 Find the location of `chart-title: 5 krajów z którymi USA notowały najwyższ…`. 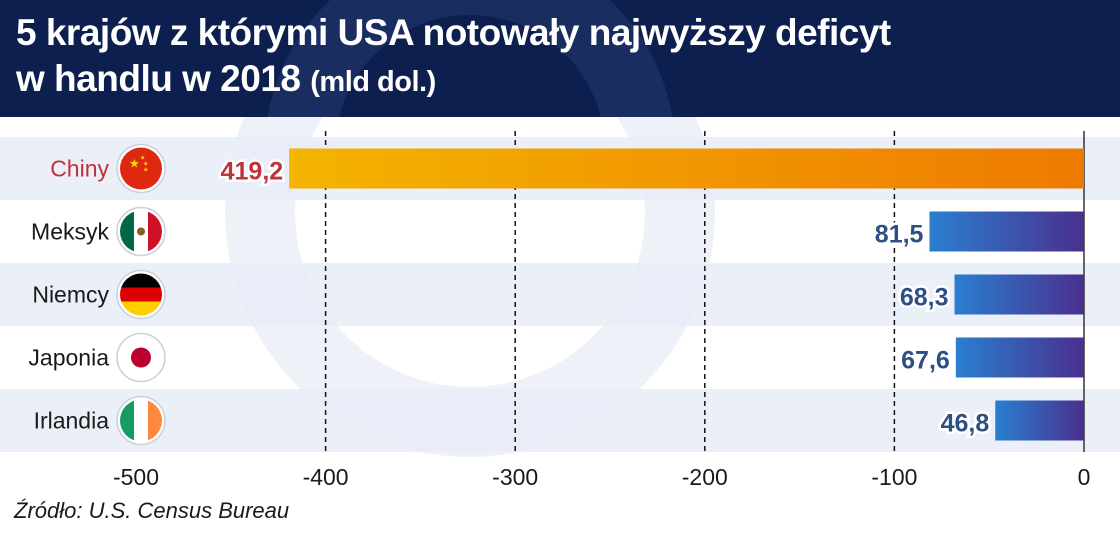

chart-title: 5 krajów z którymi USA notowały najwyższ… is located at coordinates (453, 57).